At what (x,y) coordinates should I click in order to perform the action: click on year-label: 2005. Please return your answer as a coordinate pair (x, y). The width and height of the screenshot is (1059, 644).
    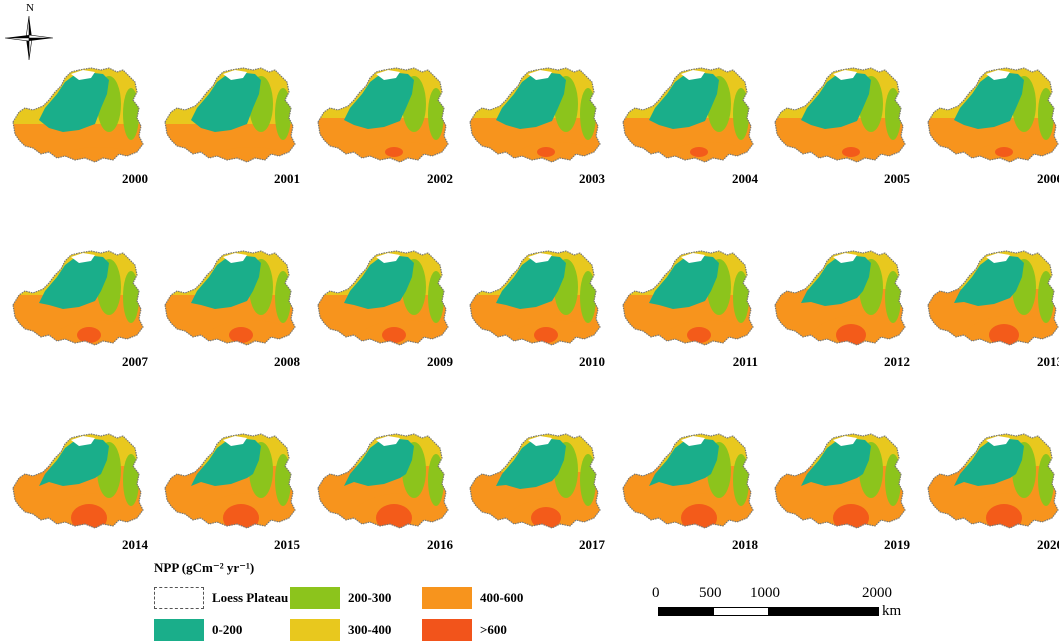
    Looking at the image, I should click on (897, 178).